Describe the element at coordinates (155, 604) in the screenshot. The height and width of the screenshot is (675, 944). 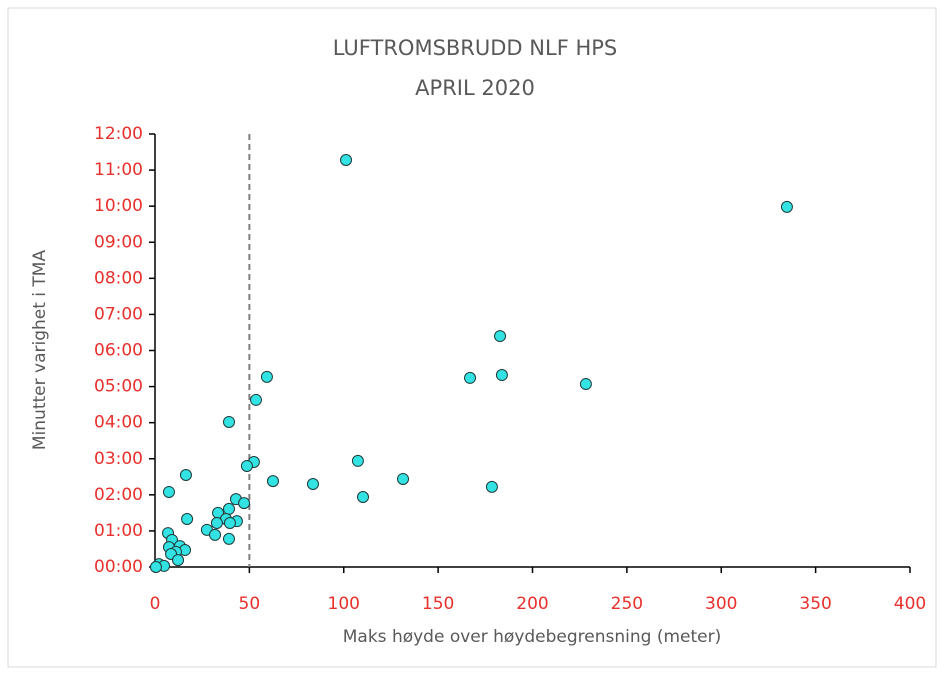
I see `x-tick-label: 0` at that location.